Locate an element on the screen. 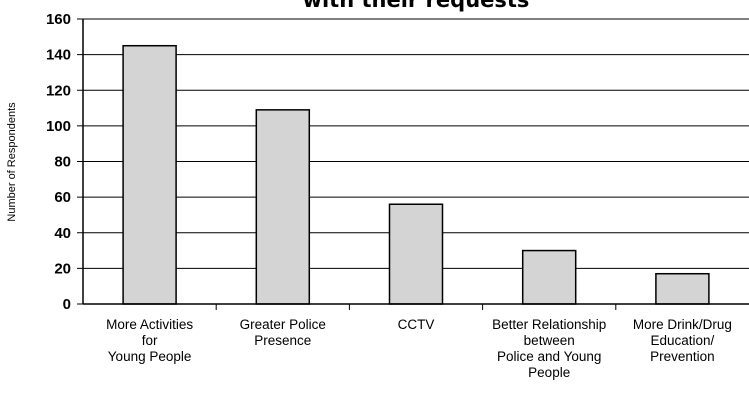  y-tick-label: 120 is located at coordinates (58, 90).